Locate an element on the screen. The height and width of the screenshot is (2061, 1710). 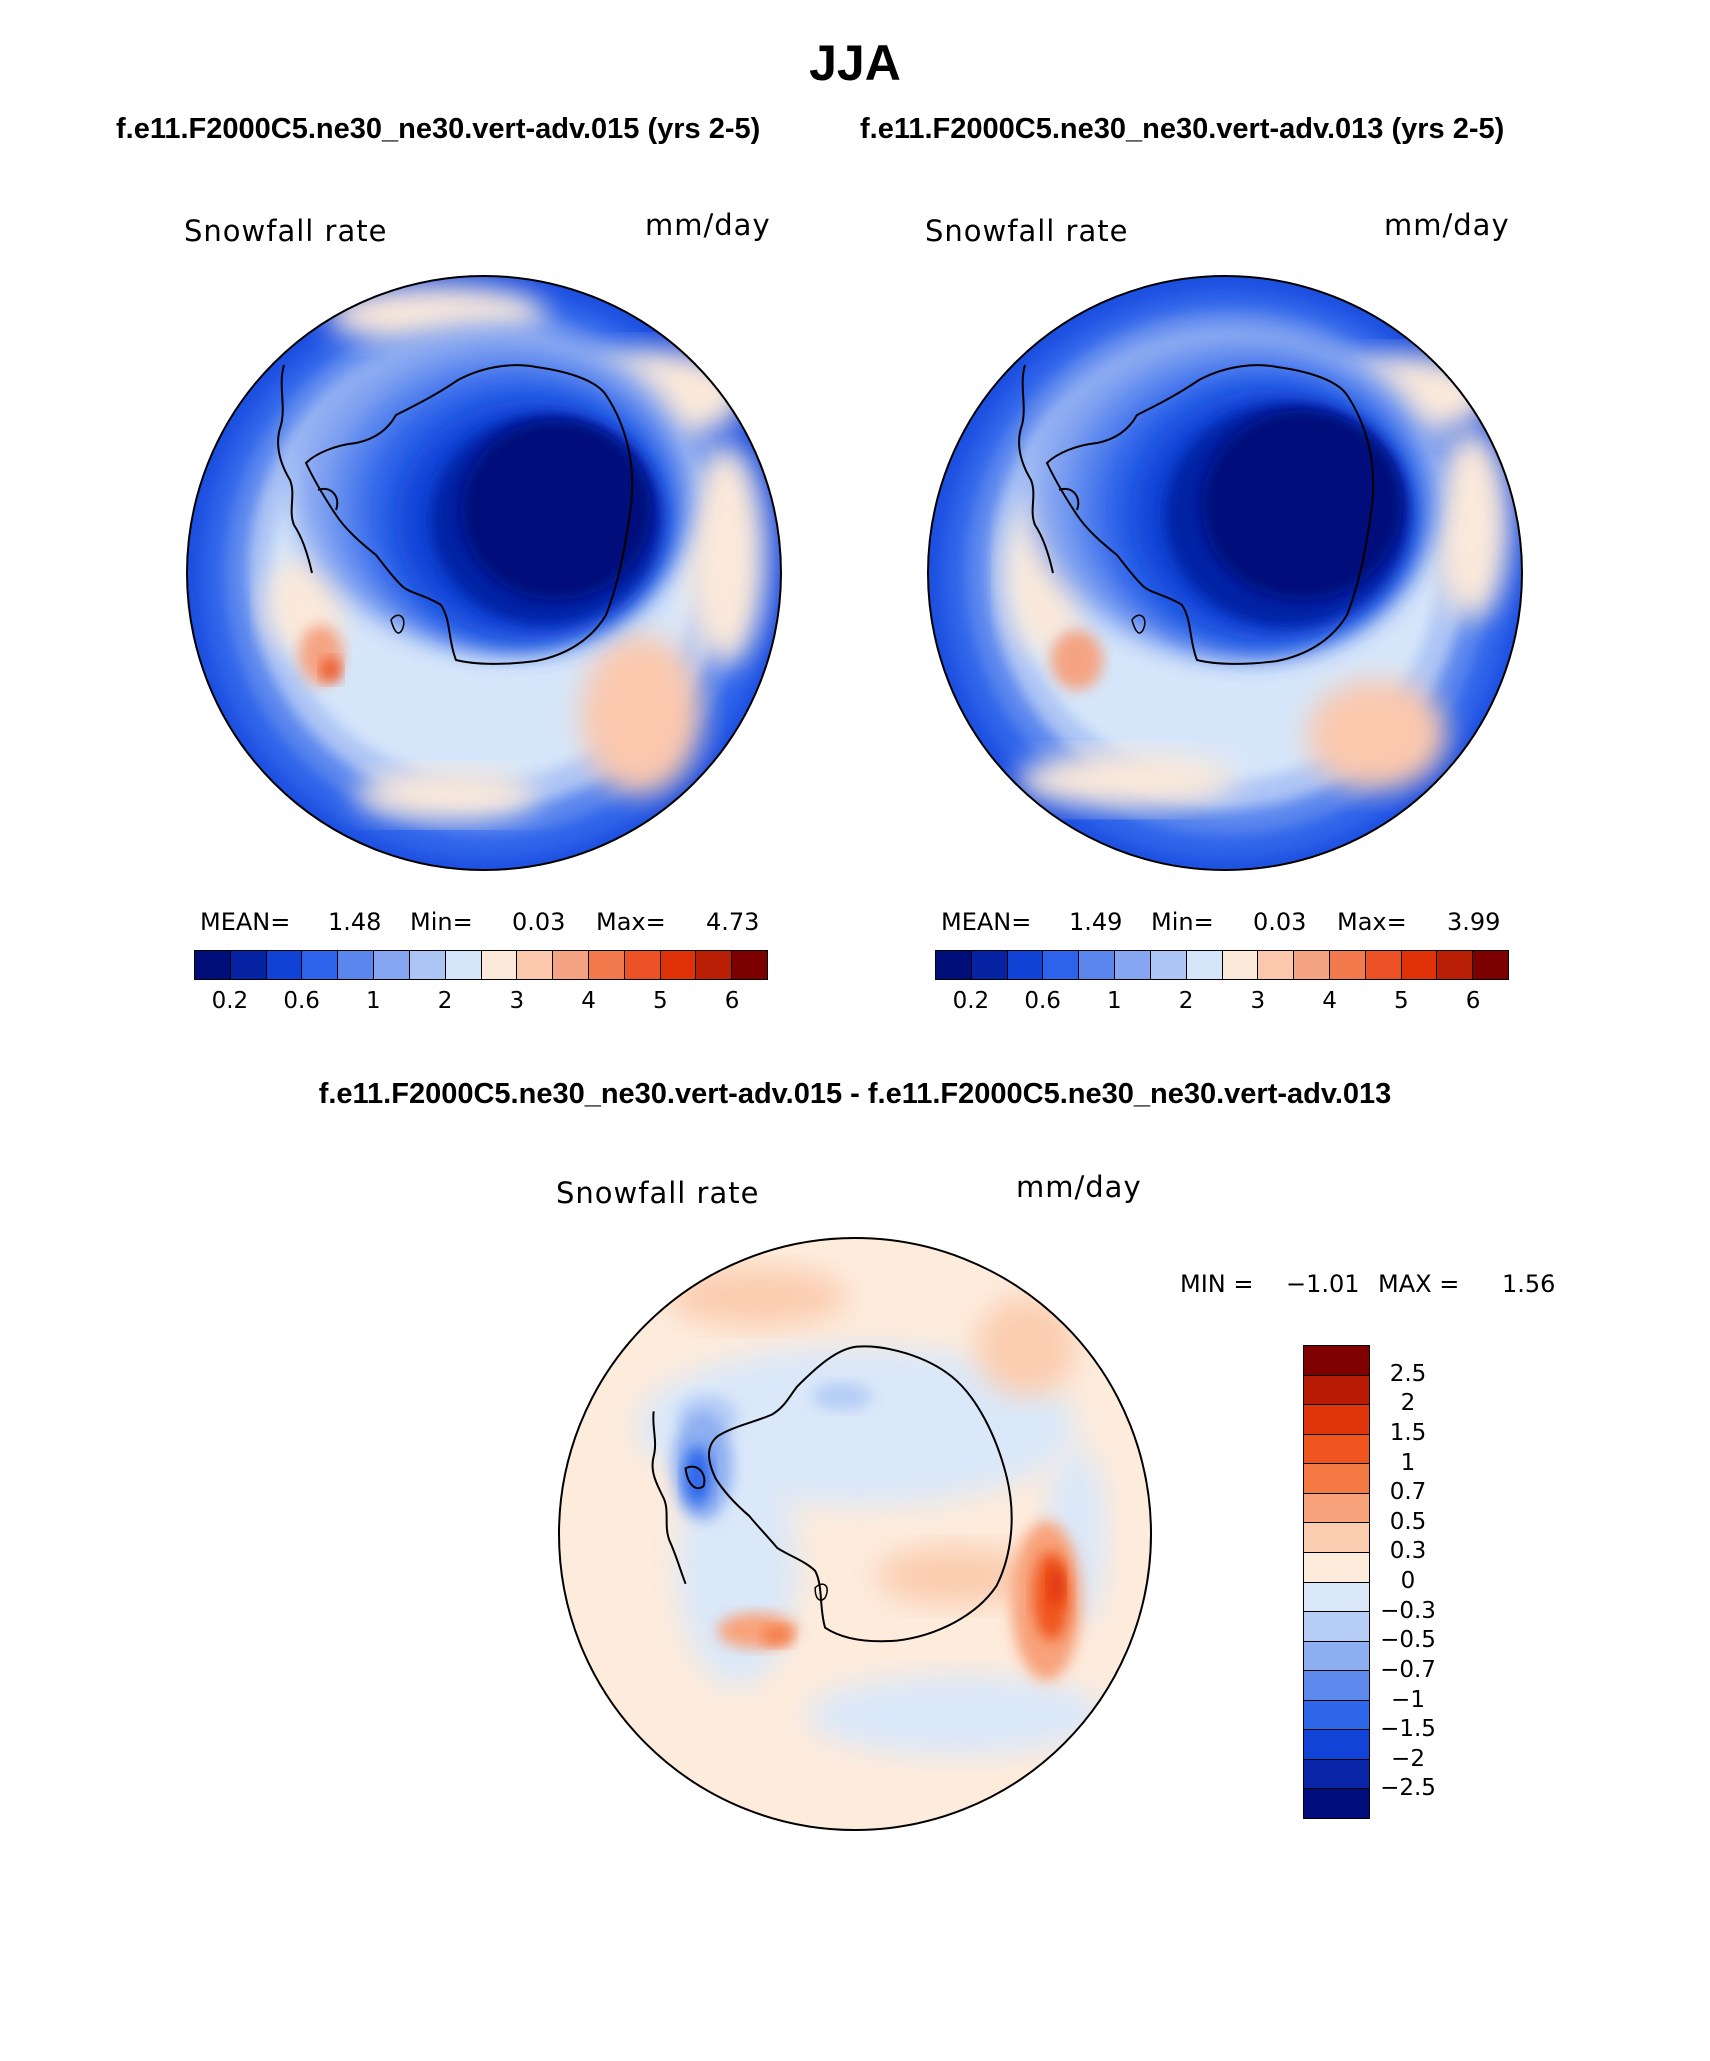
panel1-variable: Snowfall rate is located at coordinates (286, 231).